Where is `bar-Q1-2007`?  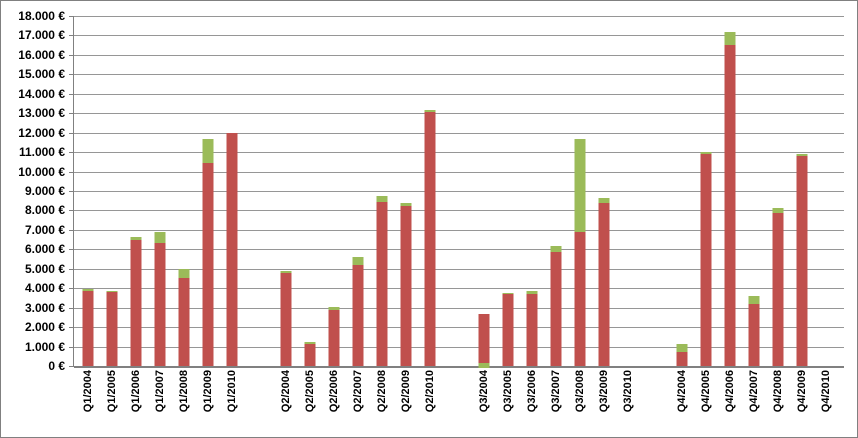 bar-Q1-2007 is located at coordinates (160, 298).